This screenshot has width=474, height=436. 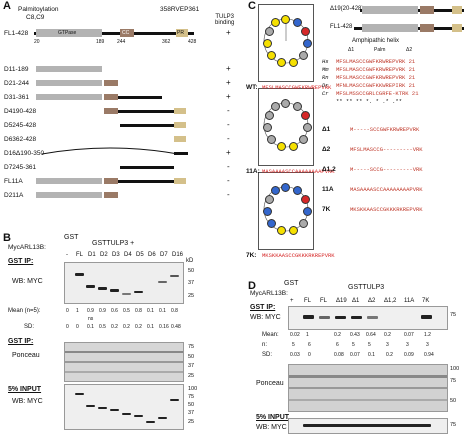 What do you see at coordinates (114, 33) in the screenshot?
I see `fl-backbone` at bounding box center [114, 33].